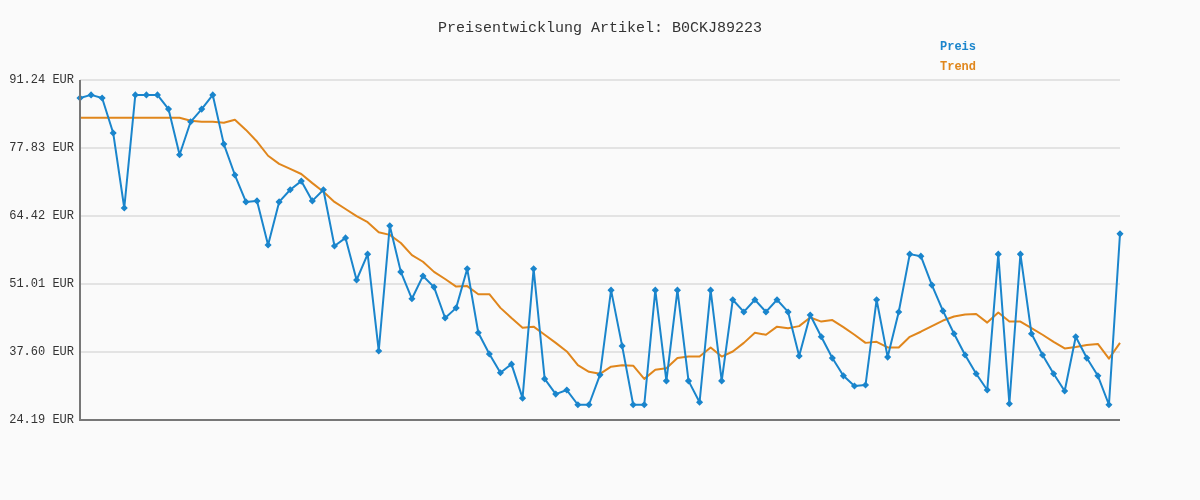 The width and height of the screenshot is (1200, 500). What do you see at coordinates (41, 216) in the screenshot?
I see `y-tick-label: 64.42 EUR` at bounding box center [41, 216].